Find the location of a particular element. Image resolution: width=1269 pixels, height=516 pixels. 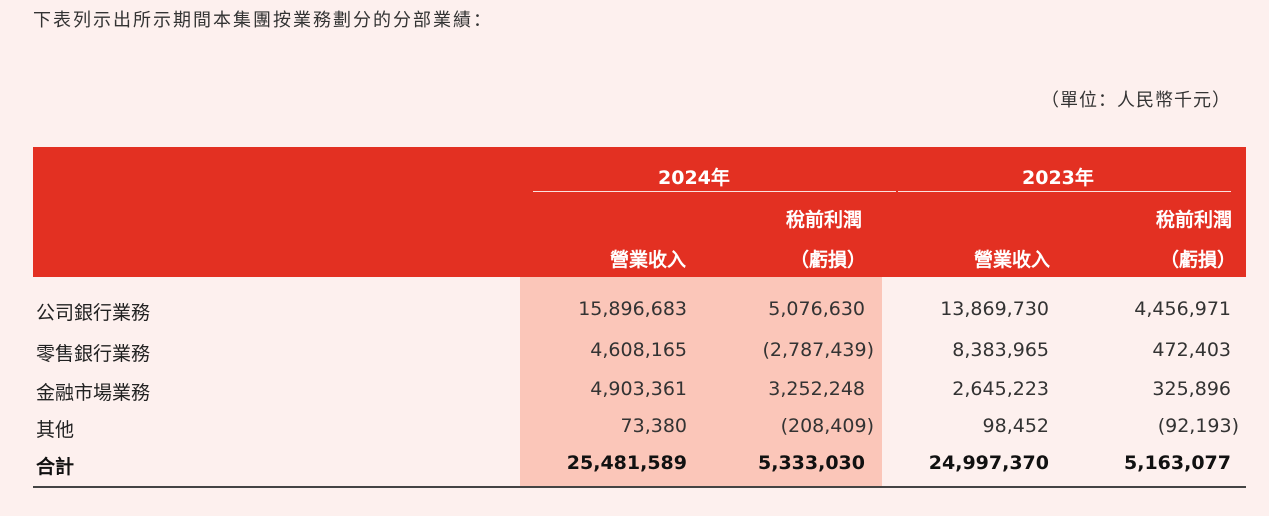

year-2023-heading: 2023年 is located at coordinates (1058, 178).